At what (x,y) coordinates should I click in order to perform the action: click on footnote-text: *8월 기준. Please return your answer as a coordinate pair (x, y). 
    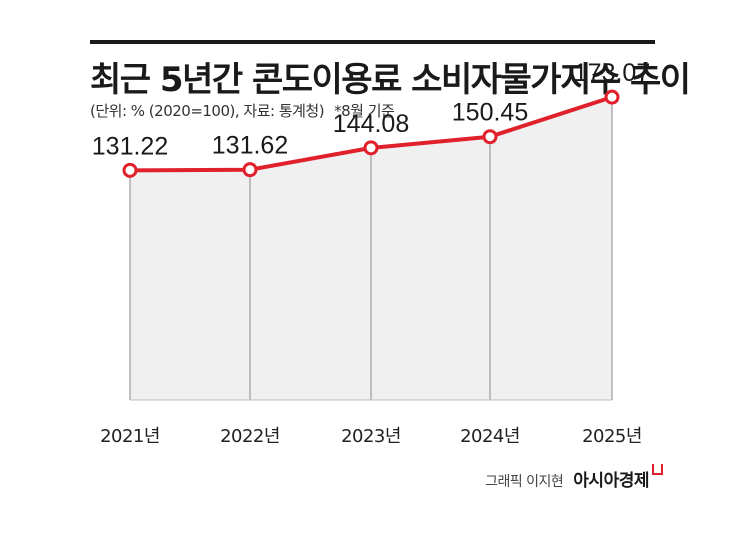
    Looking at the image, I should click on (364, 111).